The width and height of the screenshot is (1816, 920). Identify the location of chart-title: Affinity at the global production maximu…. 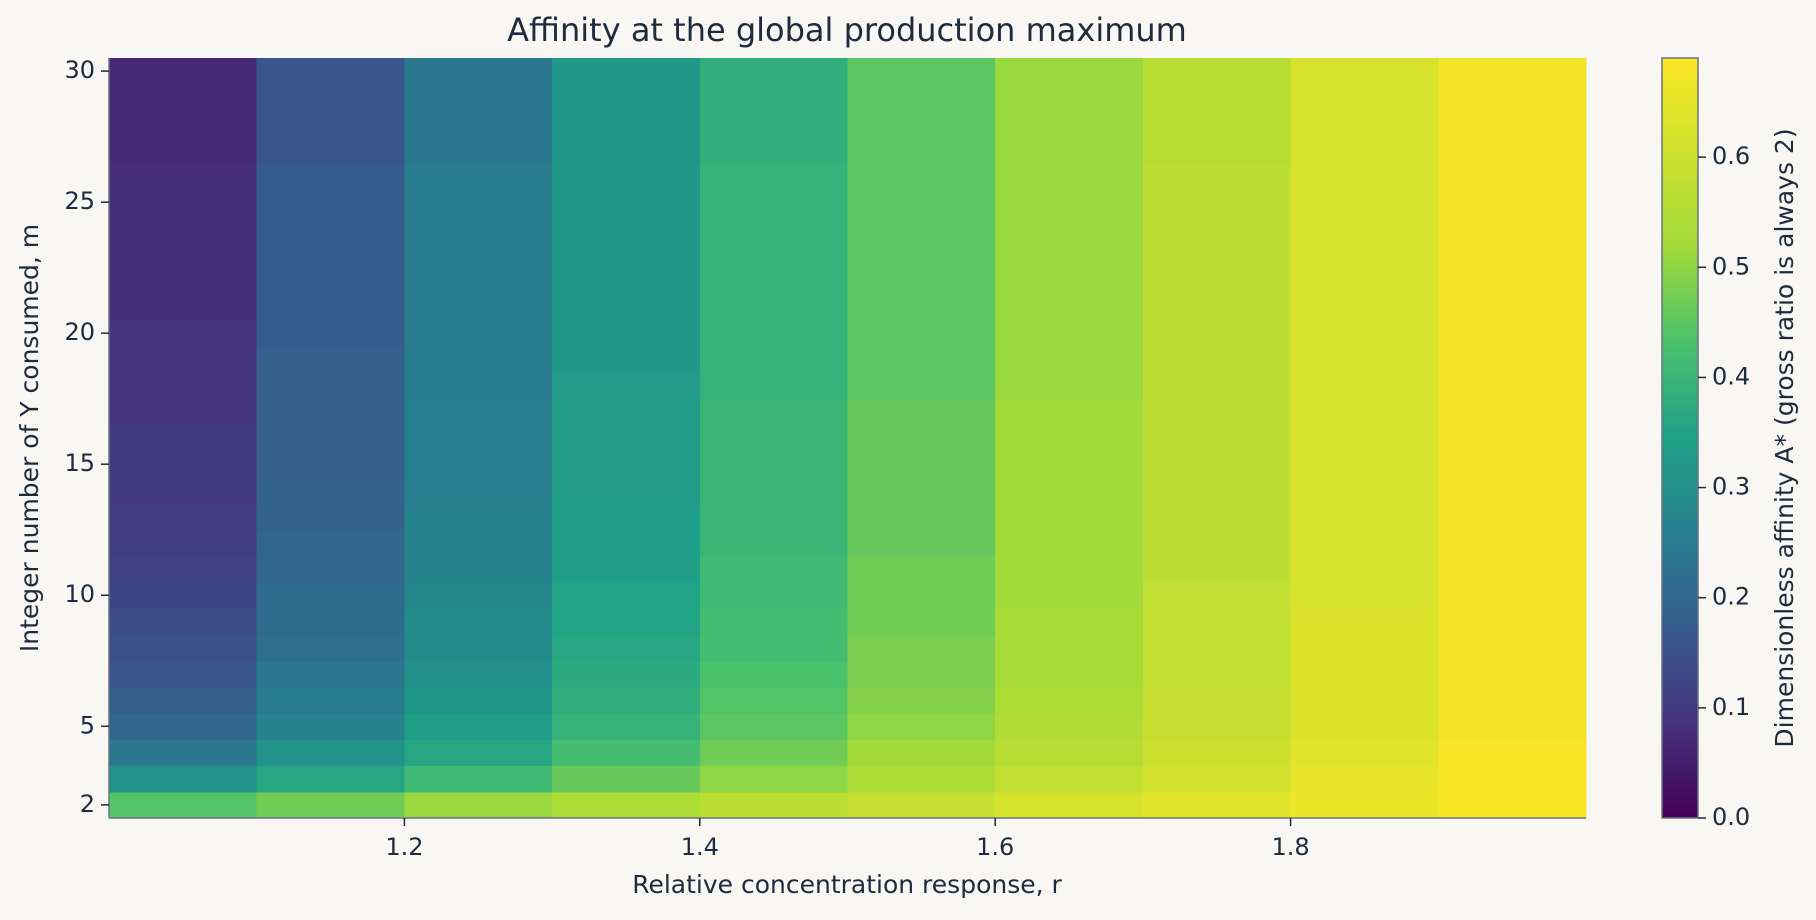
(847, 30).